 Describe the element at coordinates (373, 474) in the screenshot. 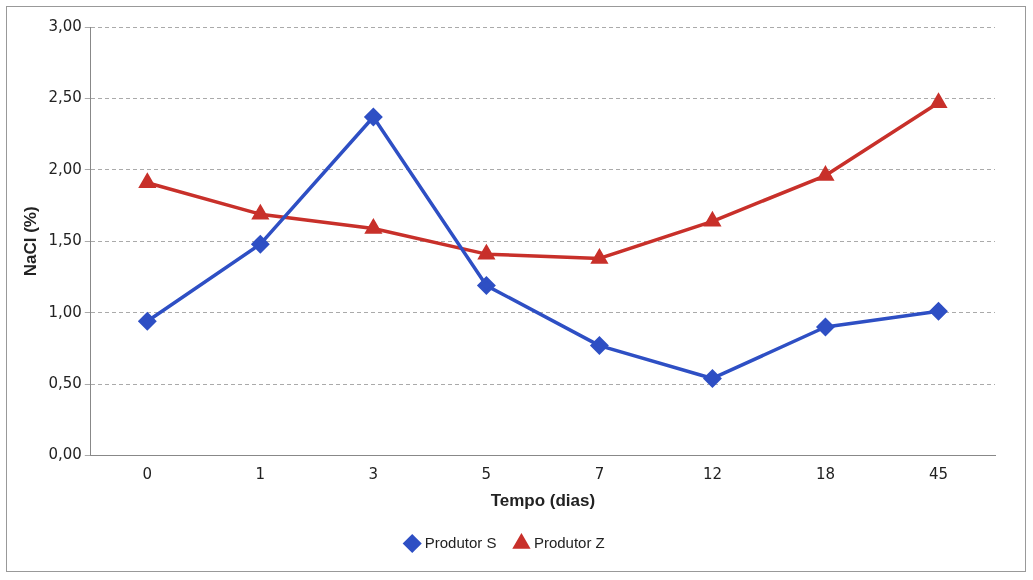

I see `x-tick-label: 3` at that location.